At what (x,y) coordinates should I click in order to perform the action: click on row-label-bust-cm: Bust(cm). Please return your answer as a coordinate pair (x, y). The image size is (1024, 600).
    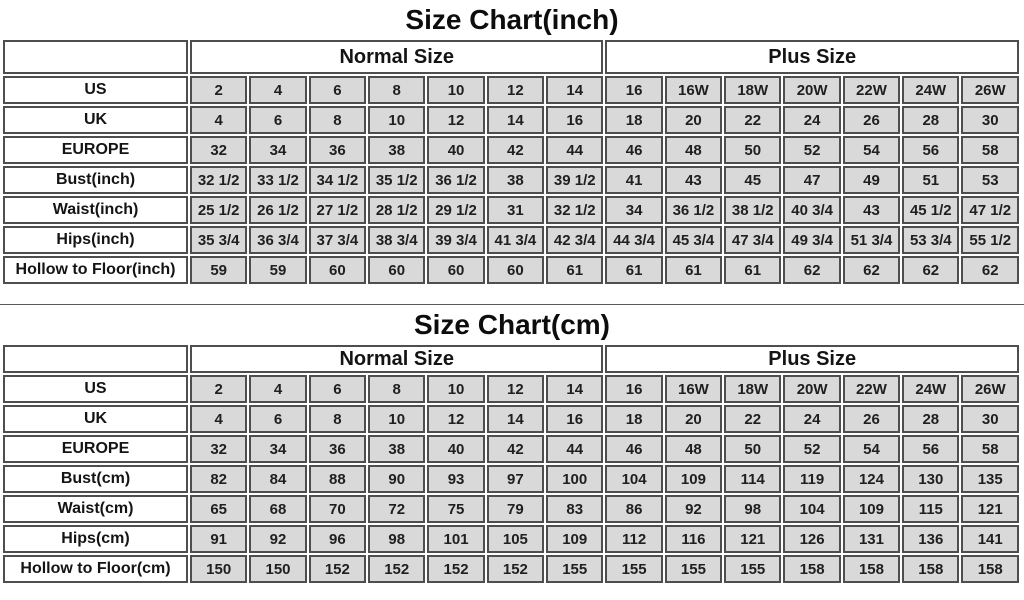
    Looking at the image, I should click on (95, 479).